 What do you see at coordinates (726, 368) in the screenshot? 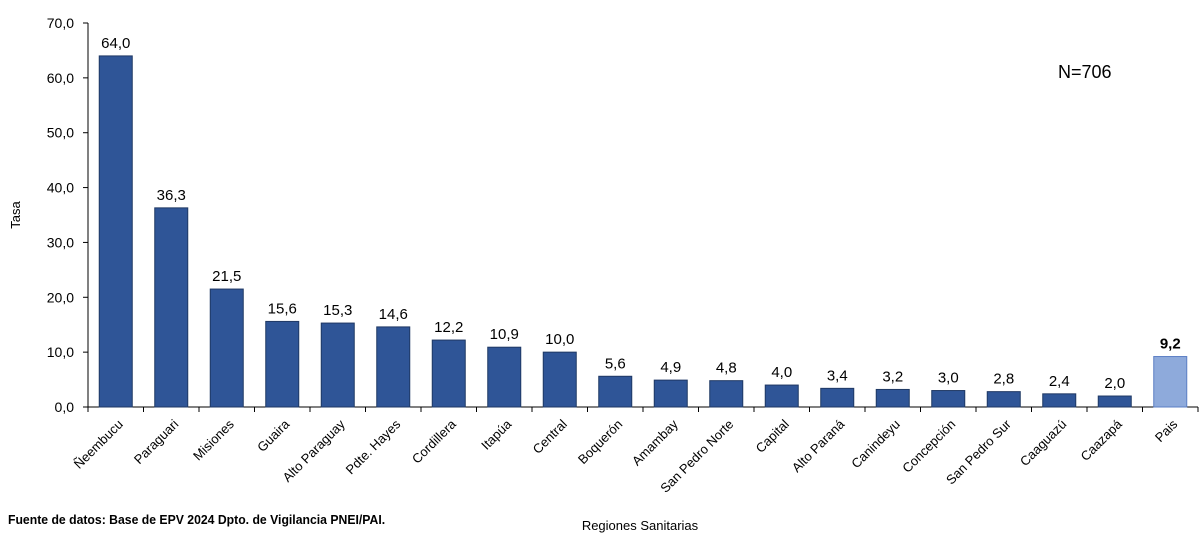
I see `bar-value-label: 4,8` at bounding box center [726, 368].